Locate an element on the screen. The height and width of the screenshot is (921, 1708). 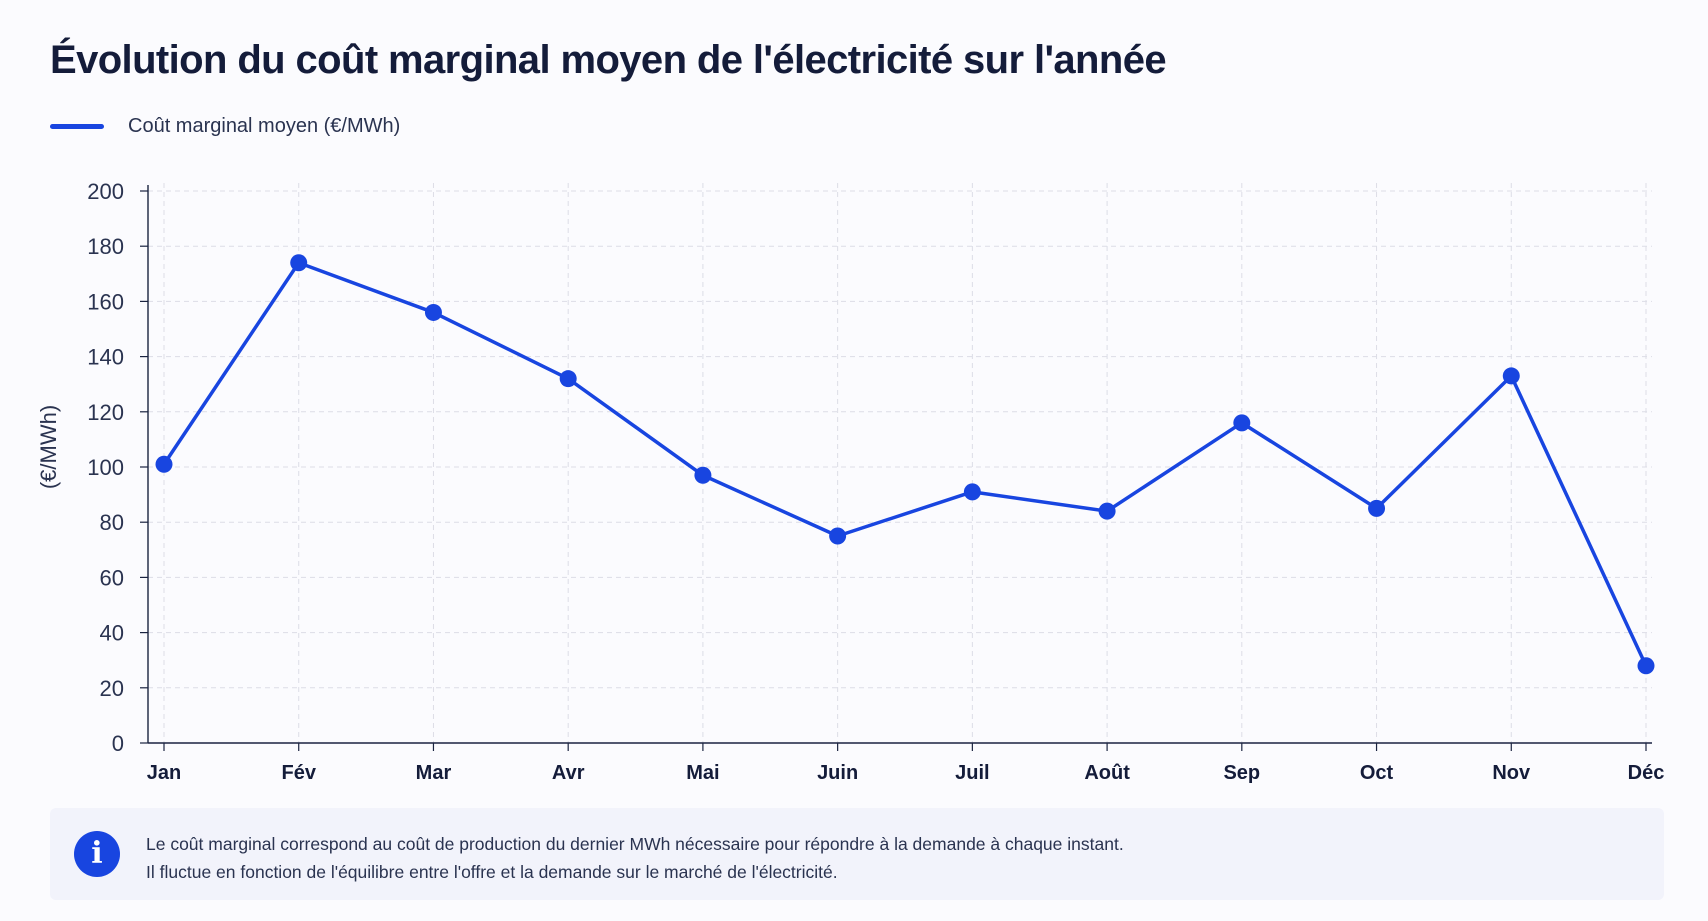
x-tick-label: Mai is located at coordinates (702, 773).